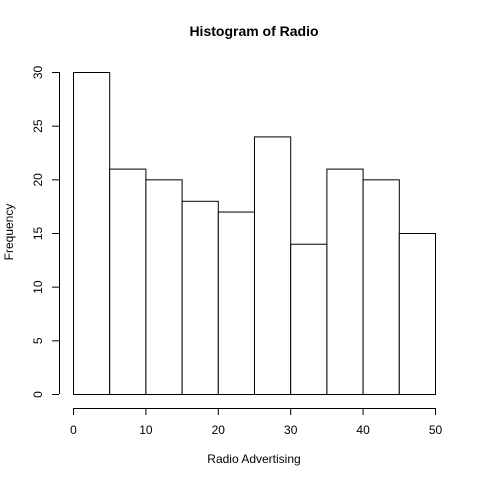  I want to click on x-tick-label: 10, so click(146, 430).